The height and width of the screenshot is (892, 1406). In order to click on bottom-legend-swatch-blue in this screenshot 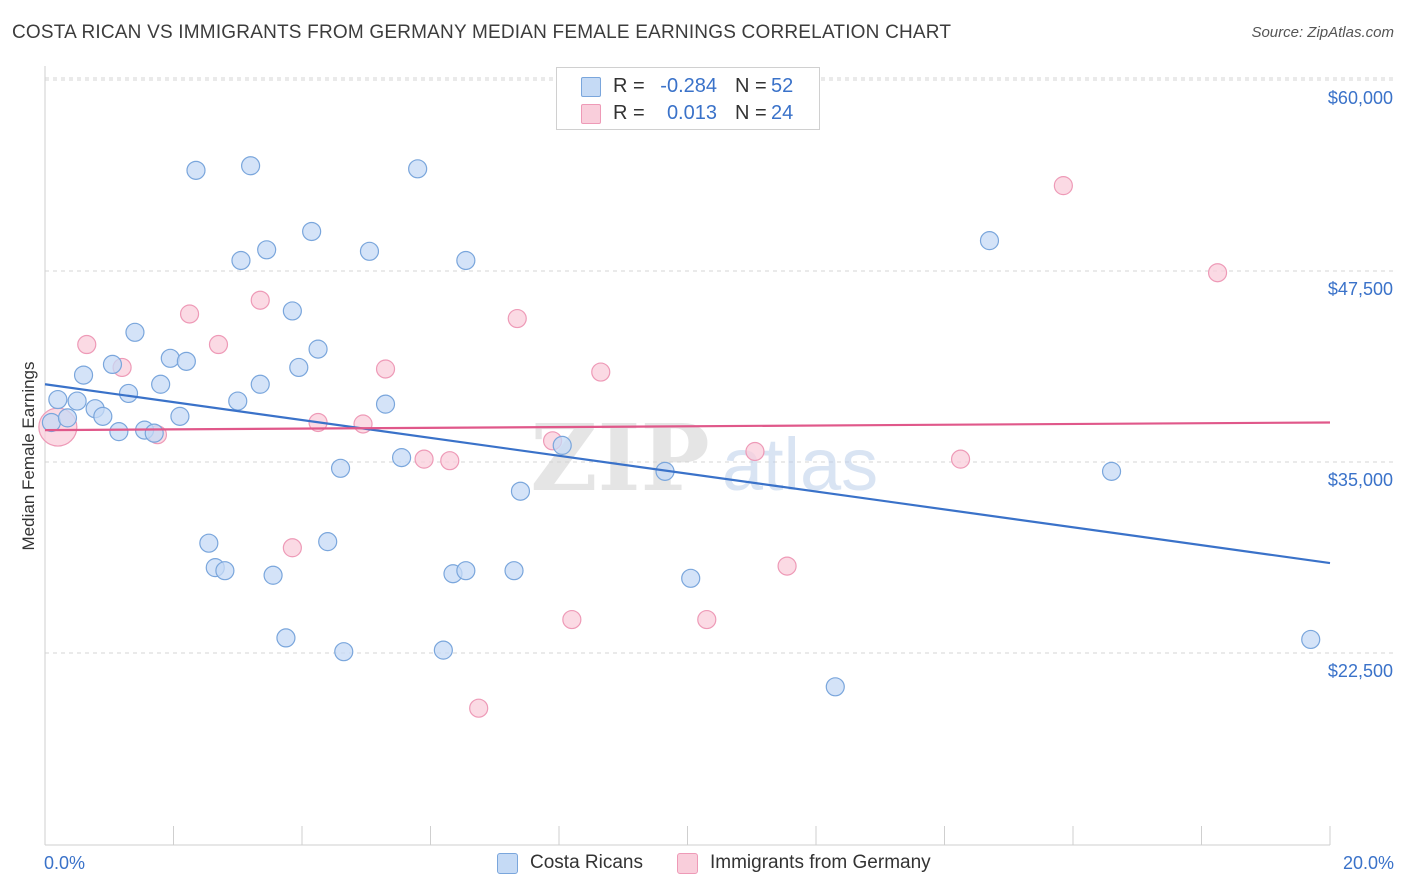, I will do `click(507, 863)`.